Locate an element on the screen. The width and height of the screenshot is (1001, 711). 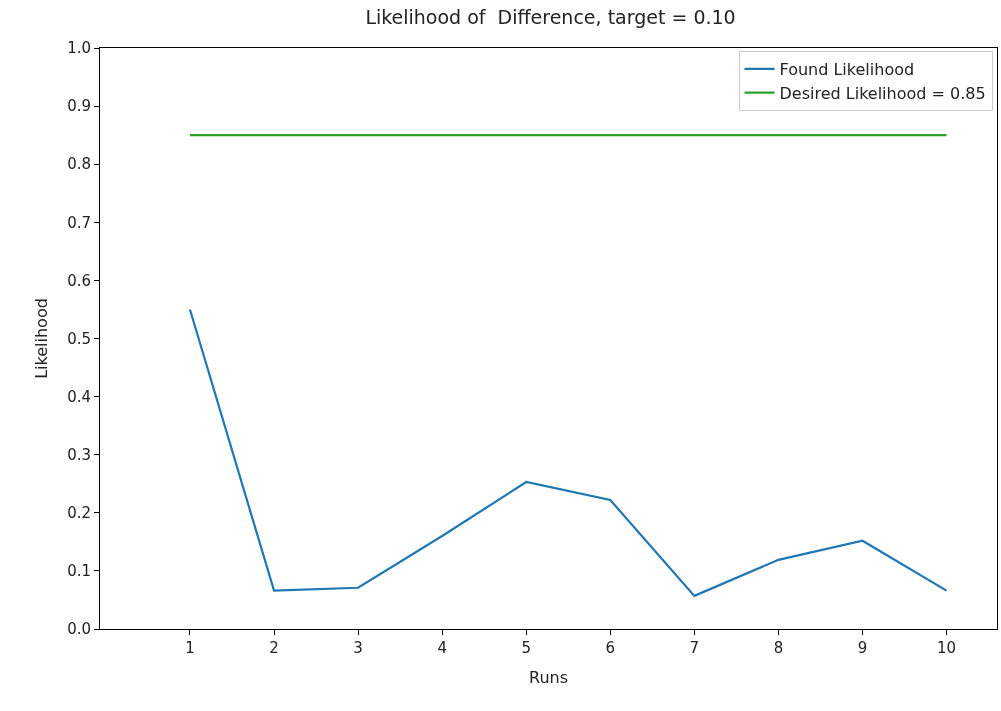
x-tick-label: 7 is located at coordinates (694, 648).